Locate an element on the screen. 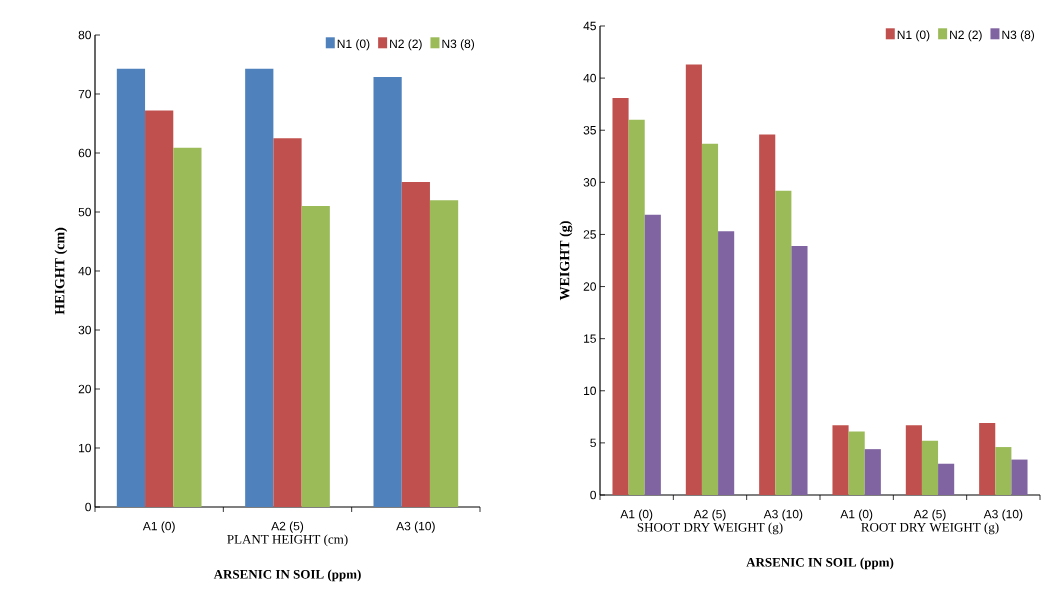 The image size is (1045, 614). y-tick-label: 45 is located at coordinates (589, 26).